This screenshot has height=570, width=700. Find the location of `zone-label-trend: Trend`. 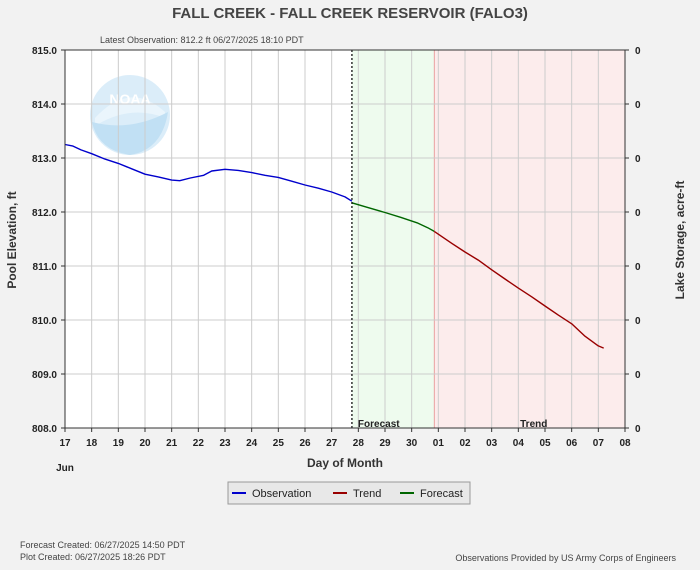

zone-label-trend: Trend is located at coordinates (533, 424).